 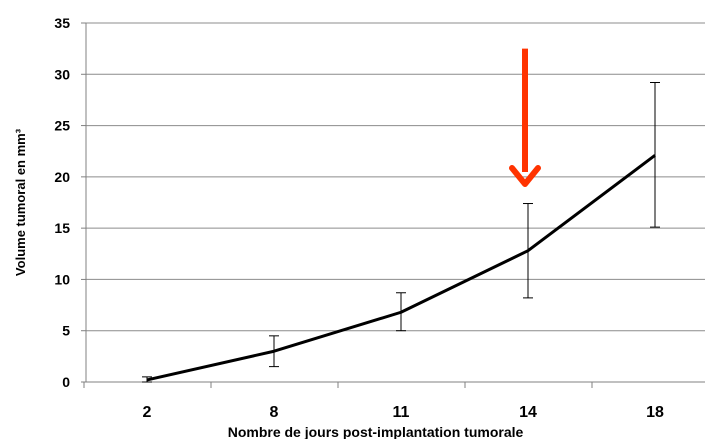 I want to click on error-bar, so click(x=655, y=154).